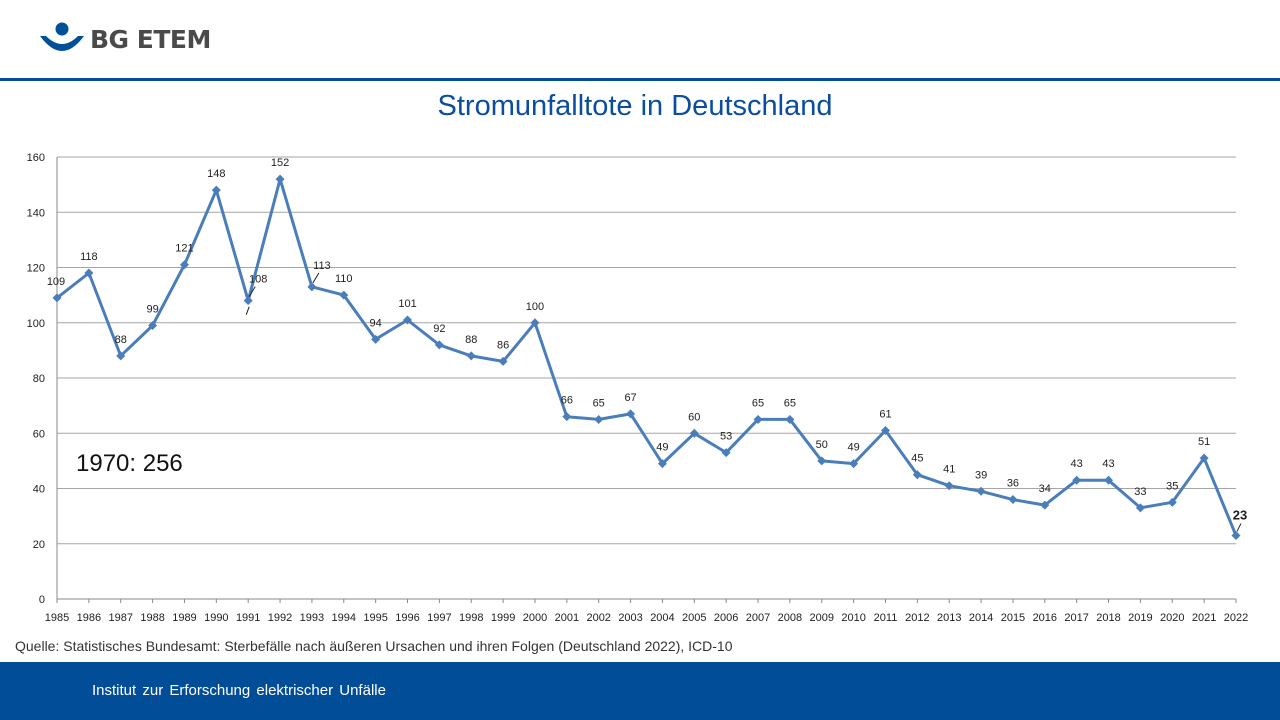 The height and width of the screenshot is (720, 1280). Describe the element at coordinates (1172, 486) in the screenshot. I see `data-label: 35` at that location.